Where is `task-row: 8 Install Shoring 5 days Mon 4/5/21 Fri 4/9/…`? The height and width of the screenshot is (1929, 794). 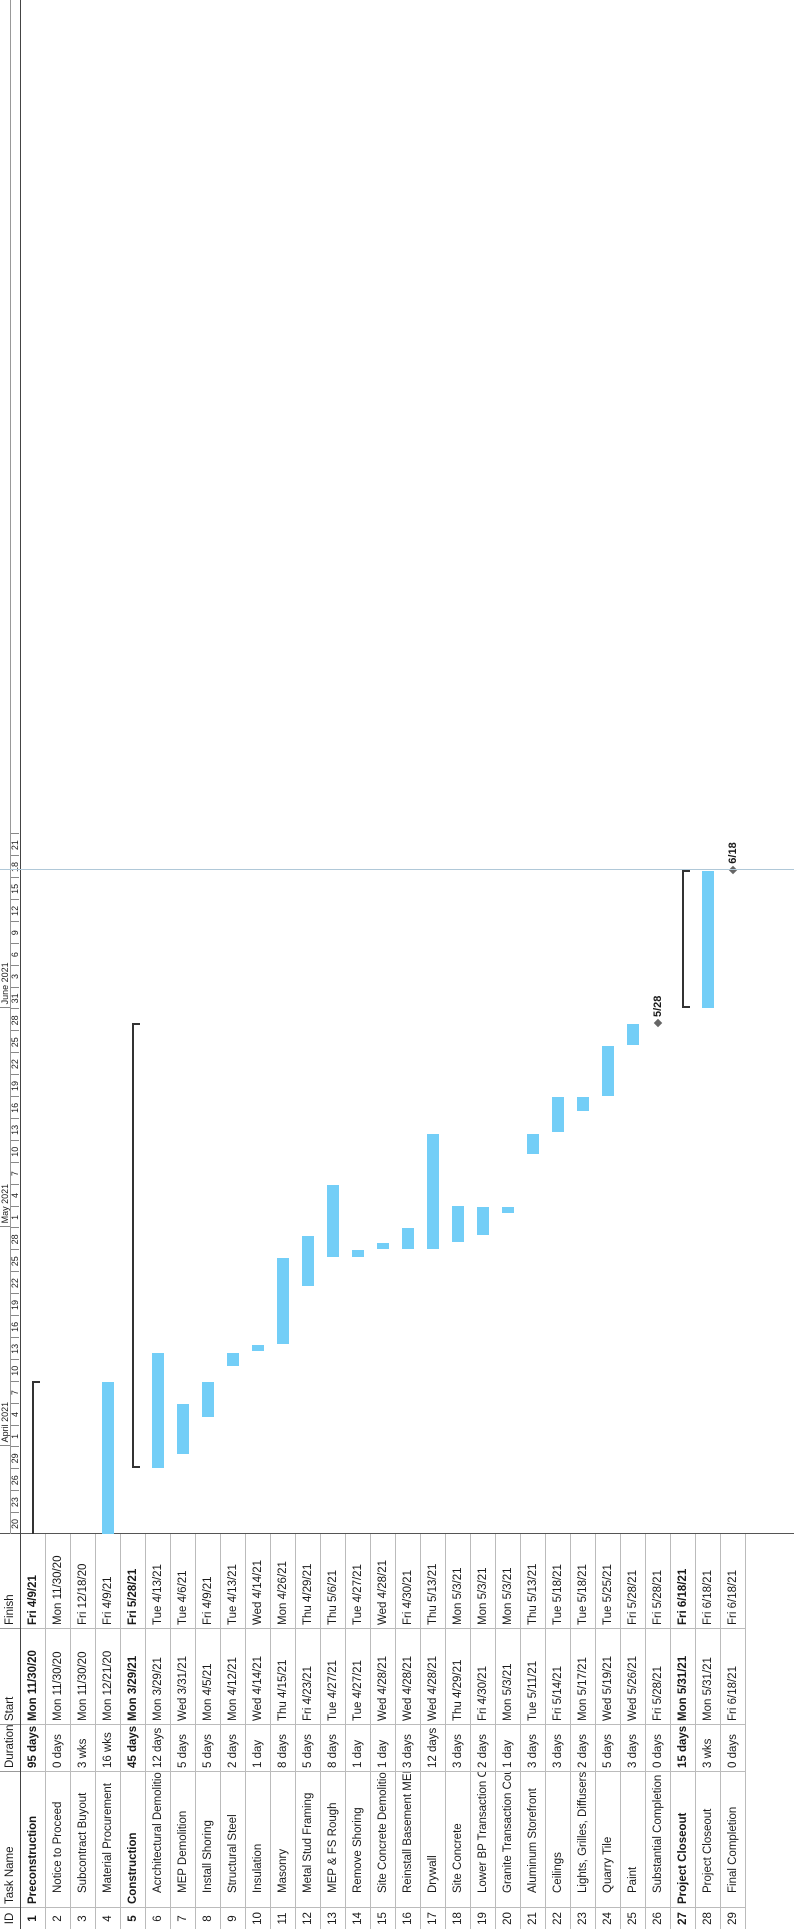
task-row: 8 Install Shoring 5 days Mon 4/5/21 Fri 4/9/… is located at coordinates (208, 1731).